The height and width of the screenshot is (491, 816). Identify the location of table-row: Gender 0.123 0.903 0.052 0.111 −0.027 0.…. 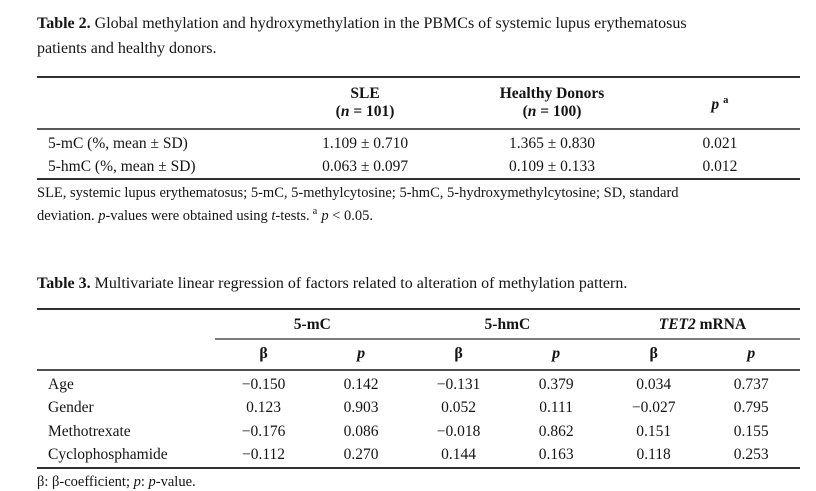
(418, 408).